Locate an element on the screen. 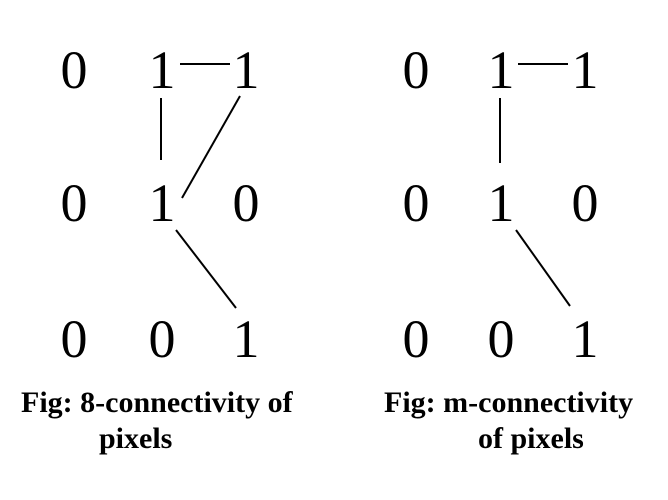 This screenshot has height=500, width=668. f2-cell-r2c3: 0 is located at coordinates (585, 203).